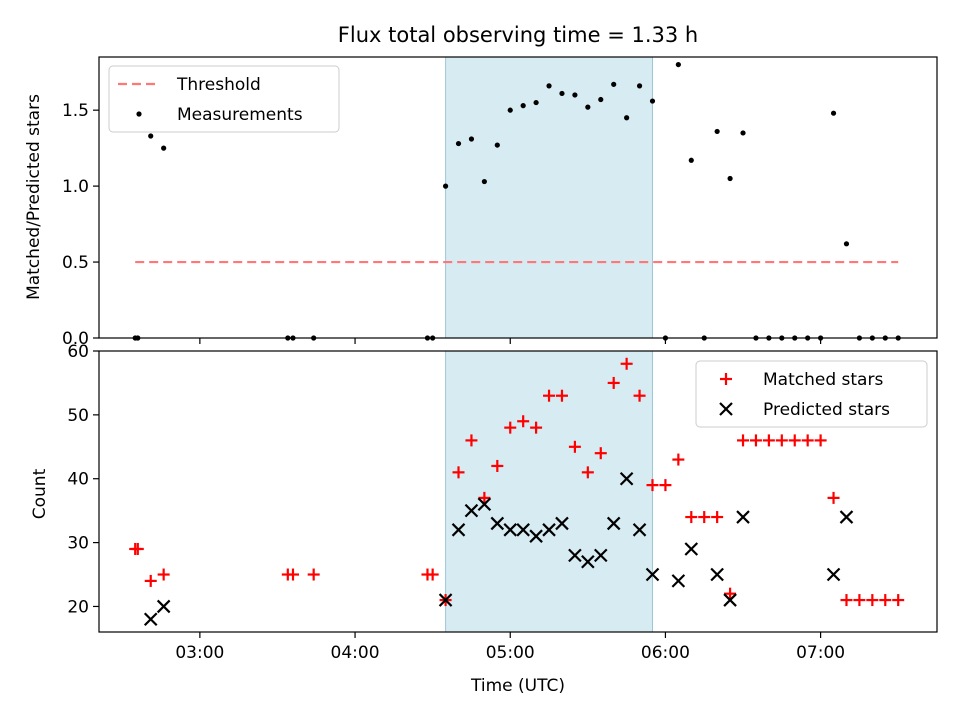  Describe the element at coordinates (823, 380) in the screenshot. I see `legend-matched-label: Matched stars` at that location.